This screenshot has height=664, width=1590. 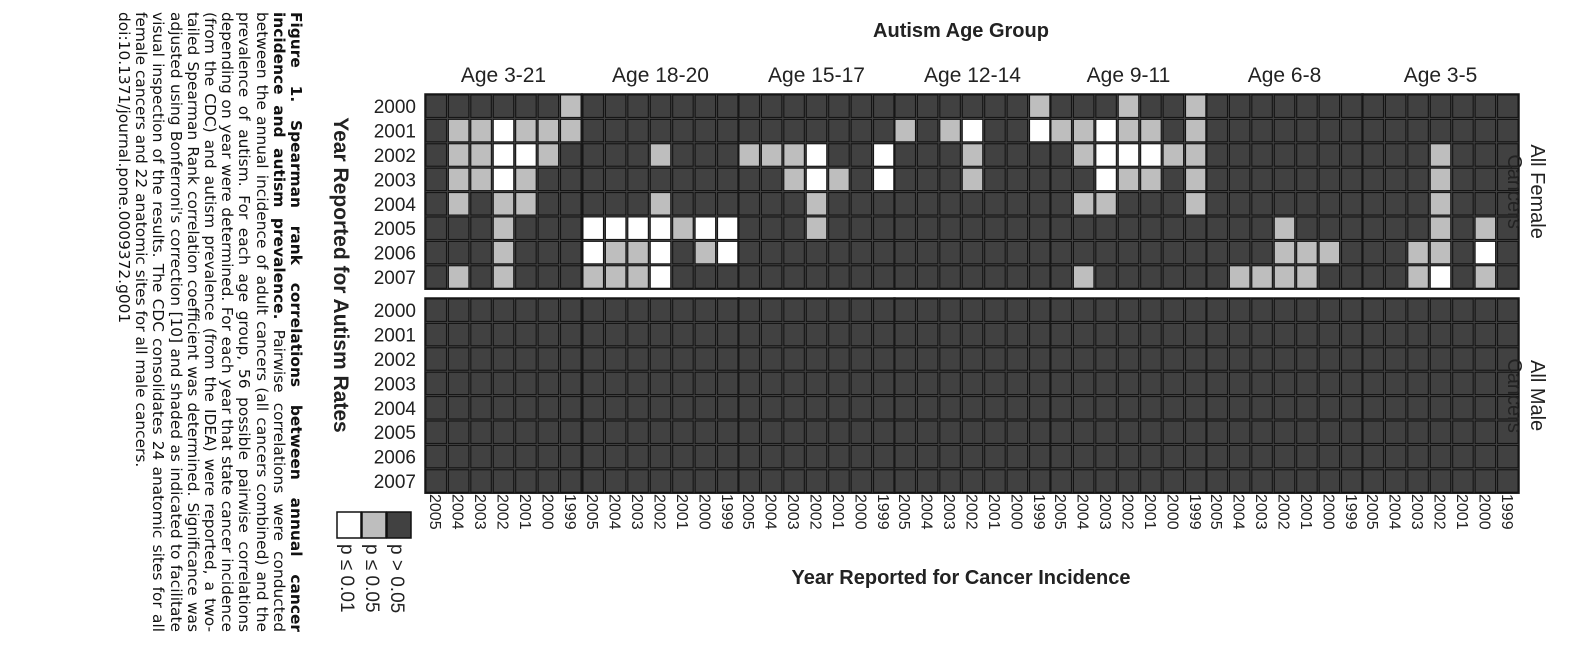 What do you see at coordinates (792, 512) in the screenshot?
I see `x-tick-label: 2003` at bounding box center [792, 512].